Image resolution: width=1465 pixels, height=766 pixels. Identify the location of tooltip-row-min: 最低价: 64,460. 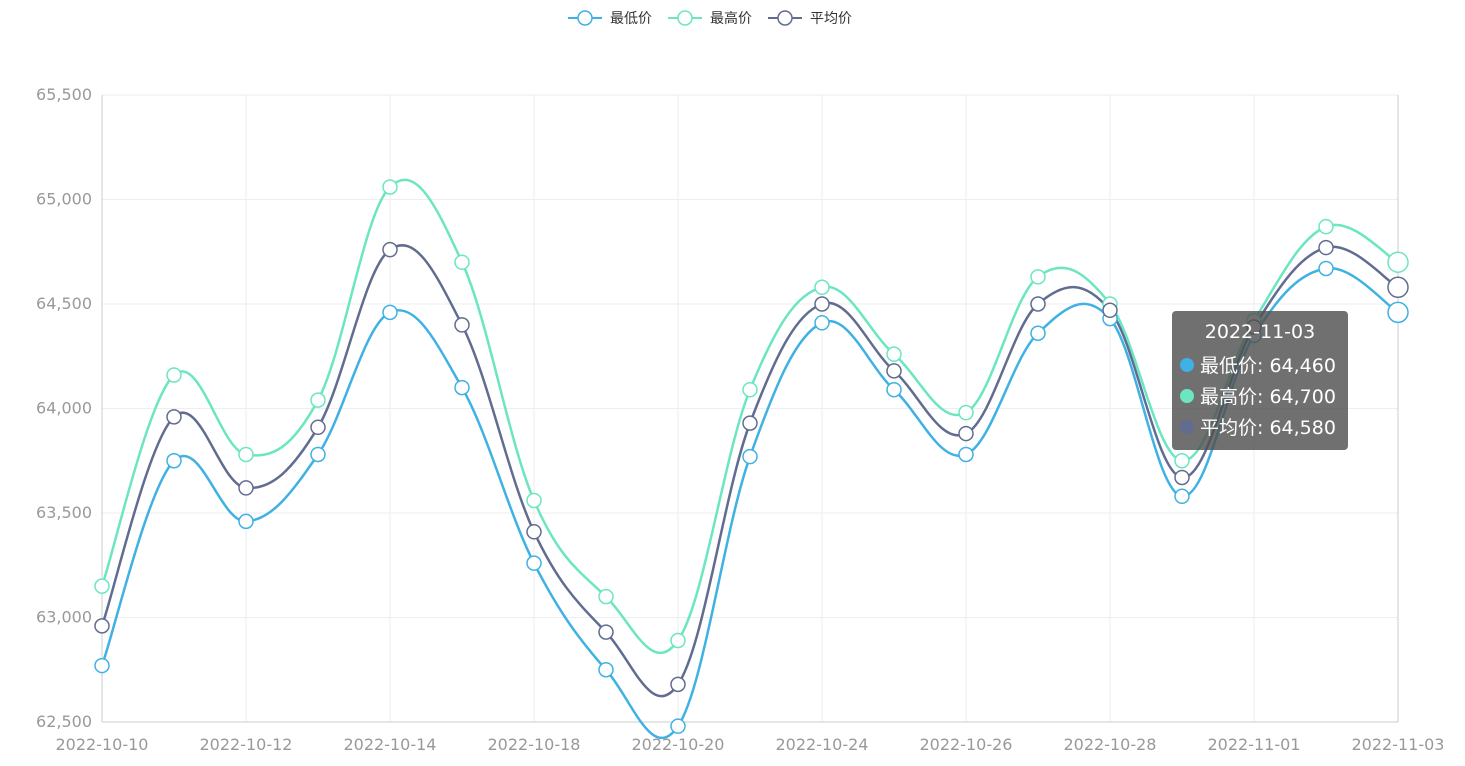
(1260, 364).